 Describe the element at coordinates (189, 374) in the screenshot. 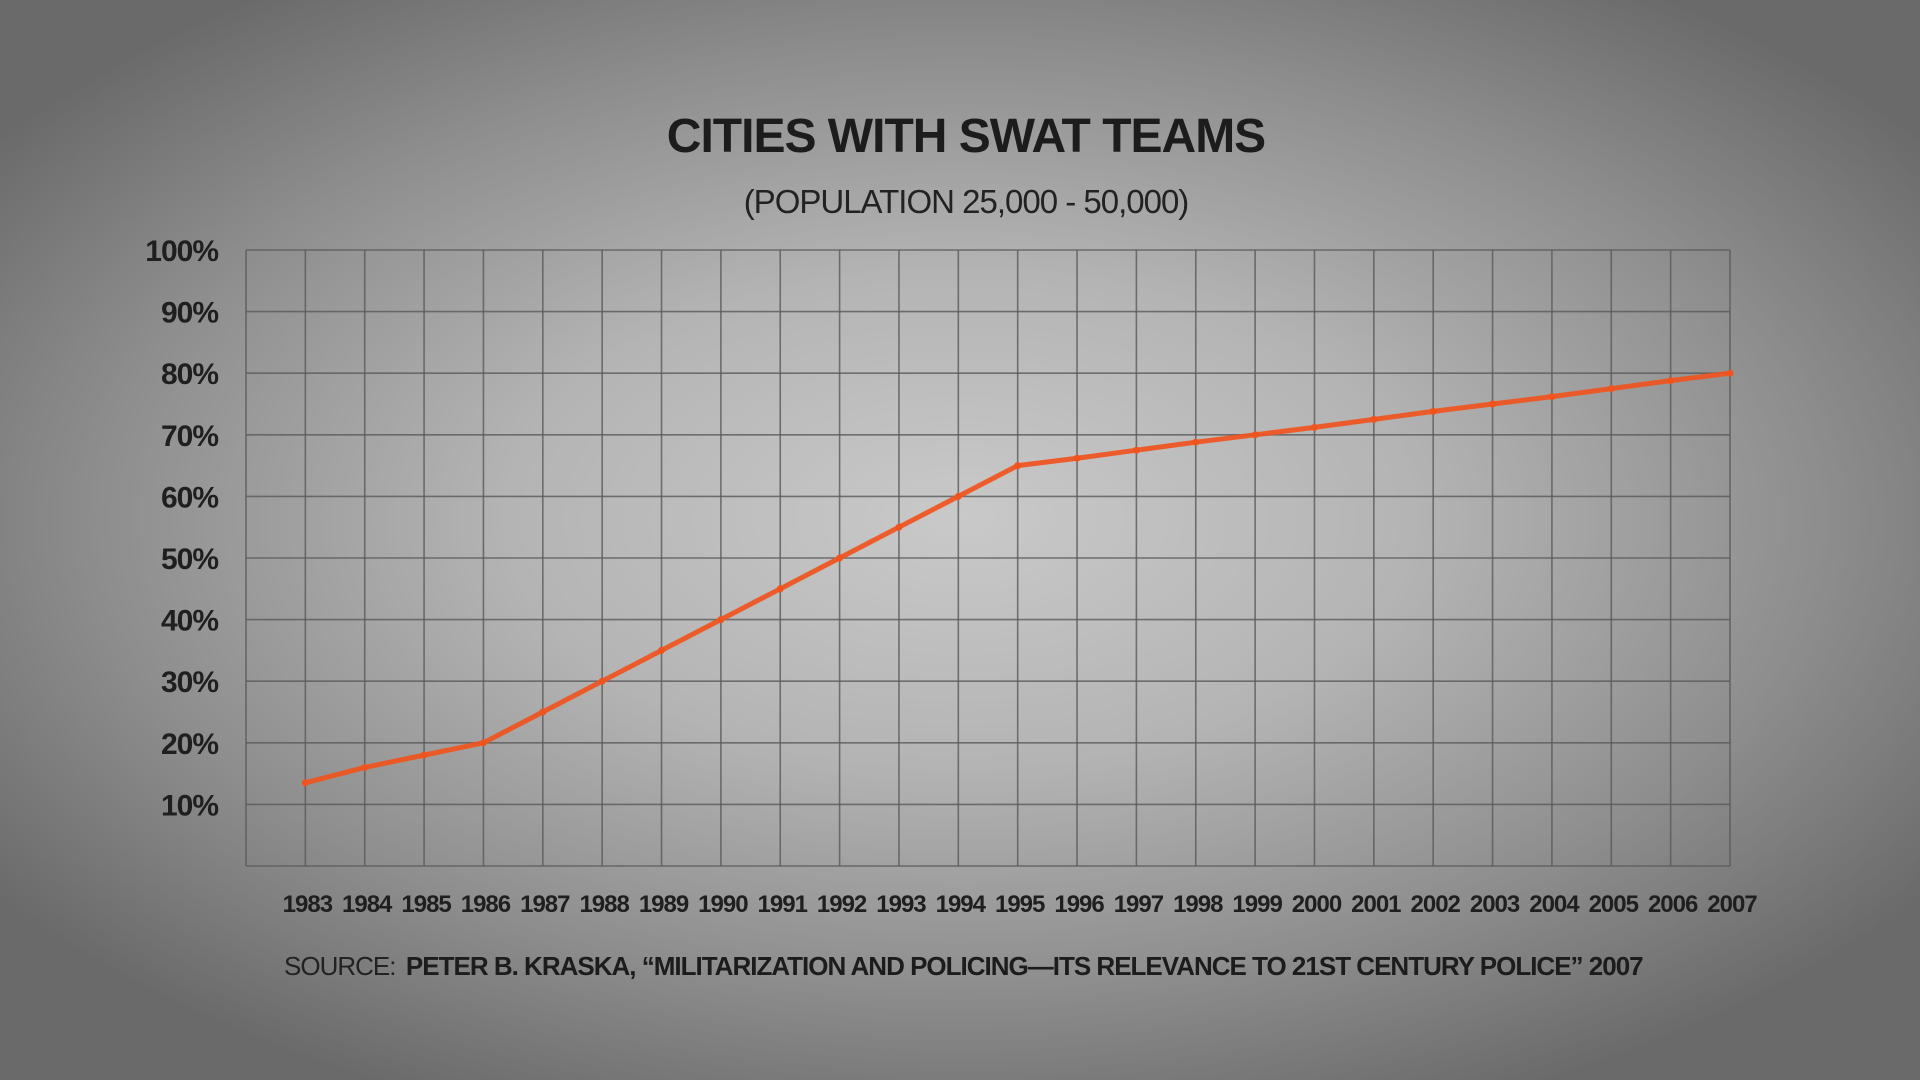

I see `y-tick-label: 80%` at that location.